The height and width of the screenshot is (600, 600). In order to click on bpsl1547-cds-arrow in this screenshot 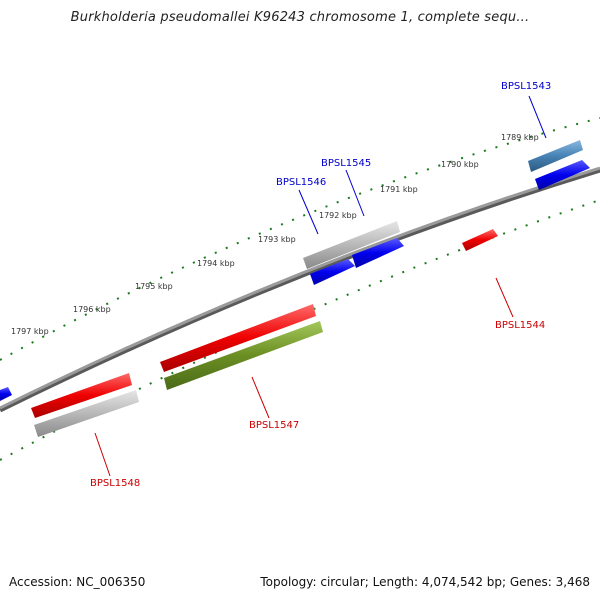, I will do `click(238, 338)`.